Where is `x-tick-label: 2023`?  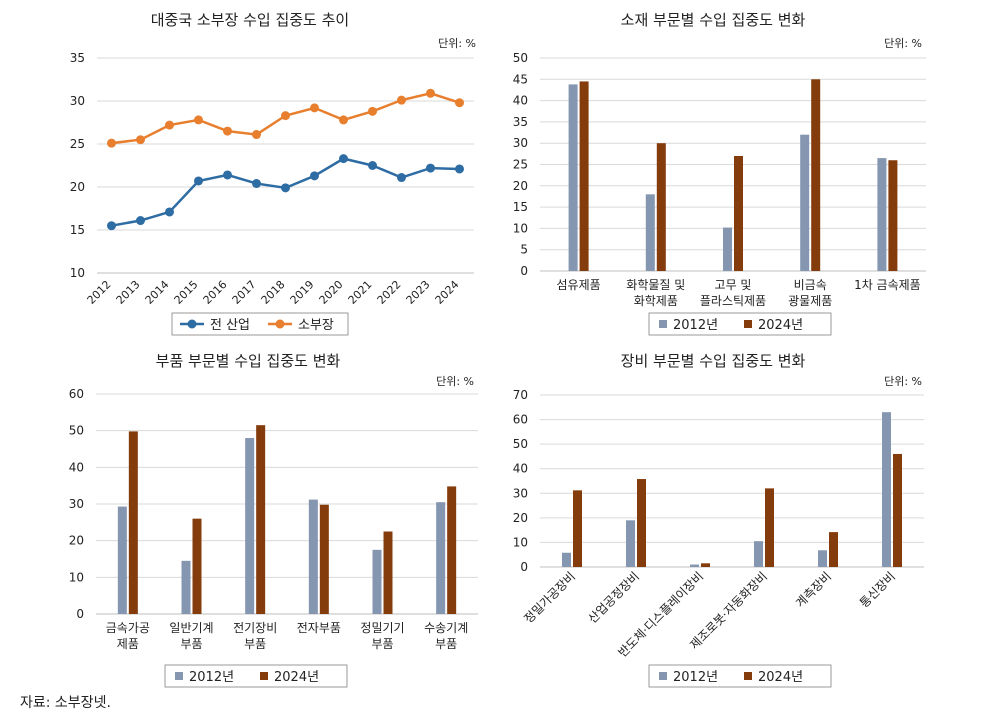 x-tick-label: 2023 is located at coordinates (418, 292).